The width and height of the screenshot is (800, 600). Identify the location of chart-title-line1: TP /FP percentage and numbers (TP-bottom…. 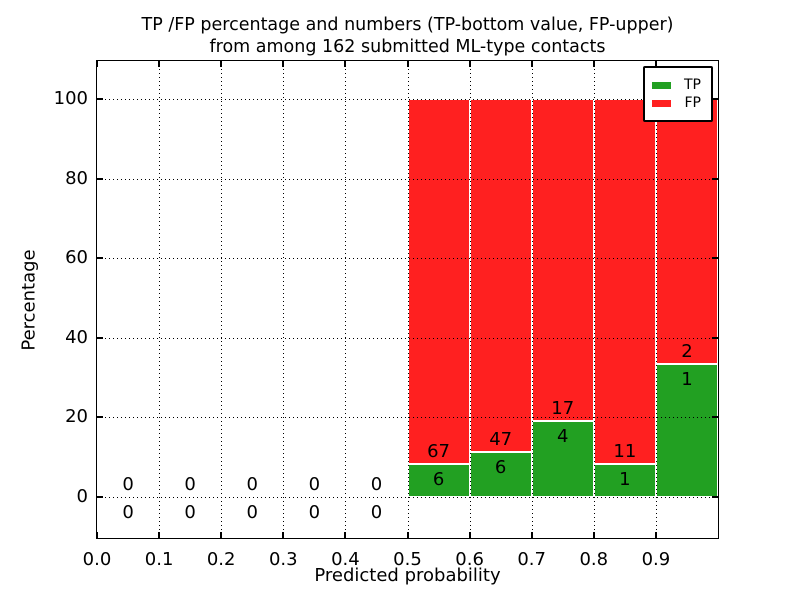
(407, 25).